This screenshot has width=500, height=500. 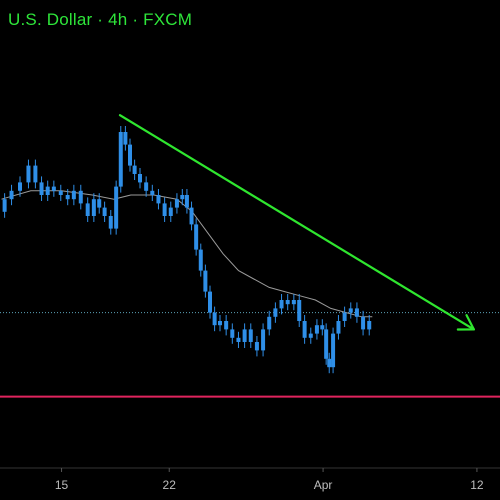 I want to click on trendline-arrowhead, so click(x=465, y=322).